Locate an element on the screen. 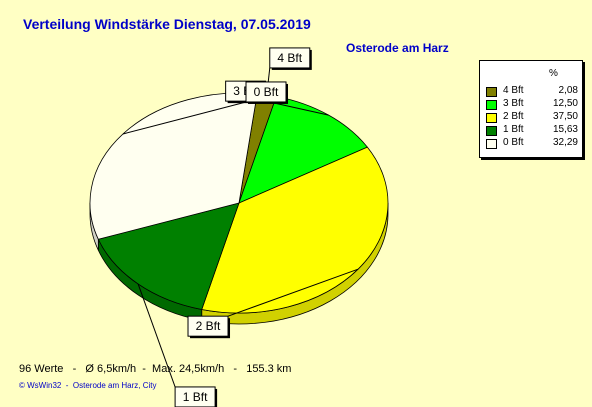 This screenshot has height=407, width=592. legend-value: 2,08 is located at coordinates (568, 90).